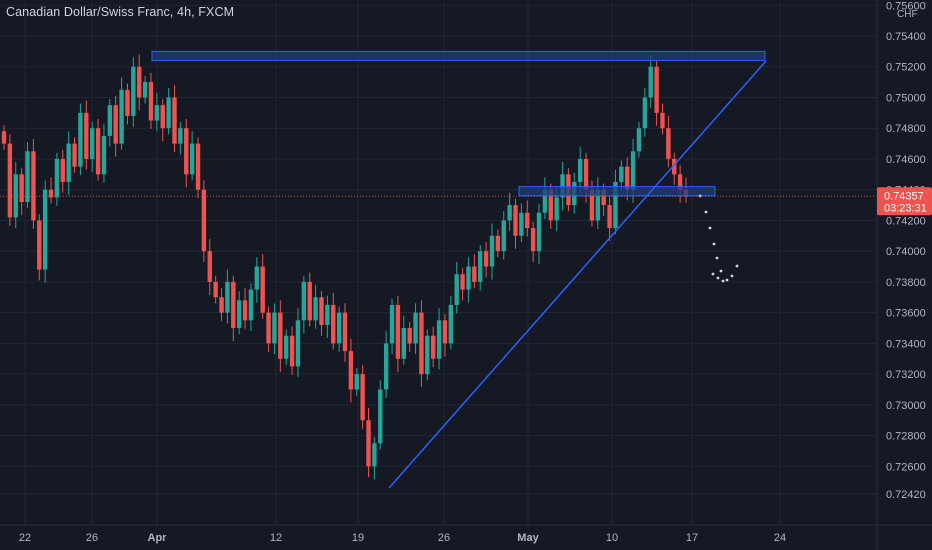 The width and height of the screenshot is (932, 550). Describe the element at coordinates (907, 14) in the screenshot. I see `currency-label: CHF` at that location.